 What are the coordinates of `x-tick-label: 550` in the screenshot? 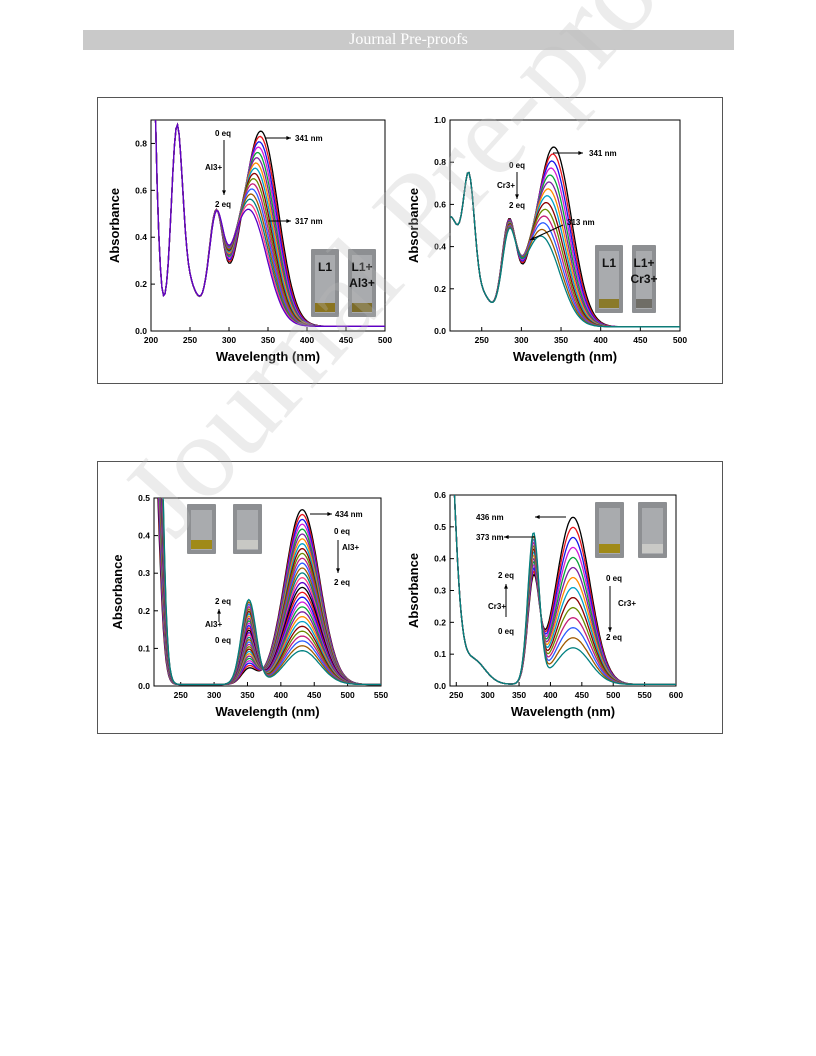 It's located at (381, 695).